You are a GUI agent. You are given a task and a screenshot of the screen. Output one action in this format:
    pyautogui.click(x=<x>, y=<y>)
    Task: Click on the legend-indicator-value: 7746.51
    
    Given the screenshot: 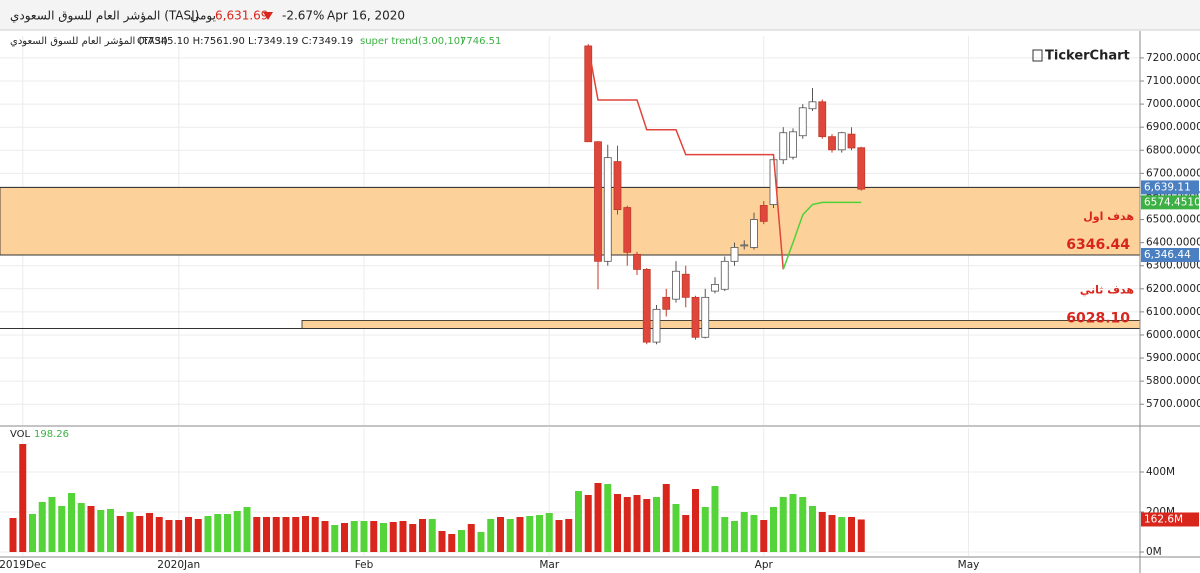 What is the action you would take?
    pyautogui.click(x=480, y=41)
    